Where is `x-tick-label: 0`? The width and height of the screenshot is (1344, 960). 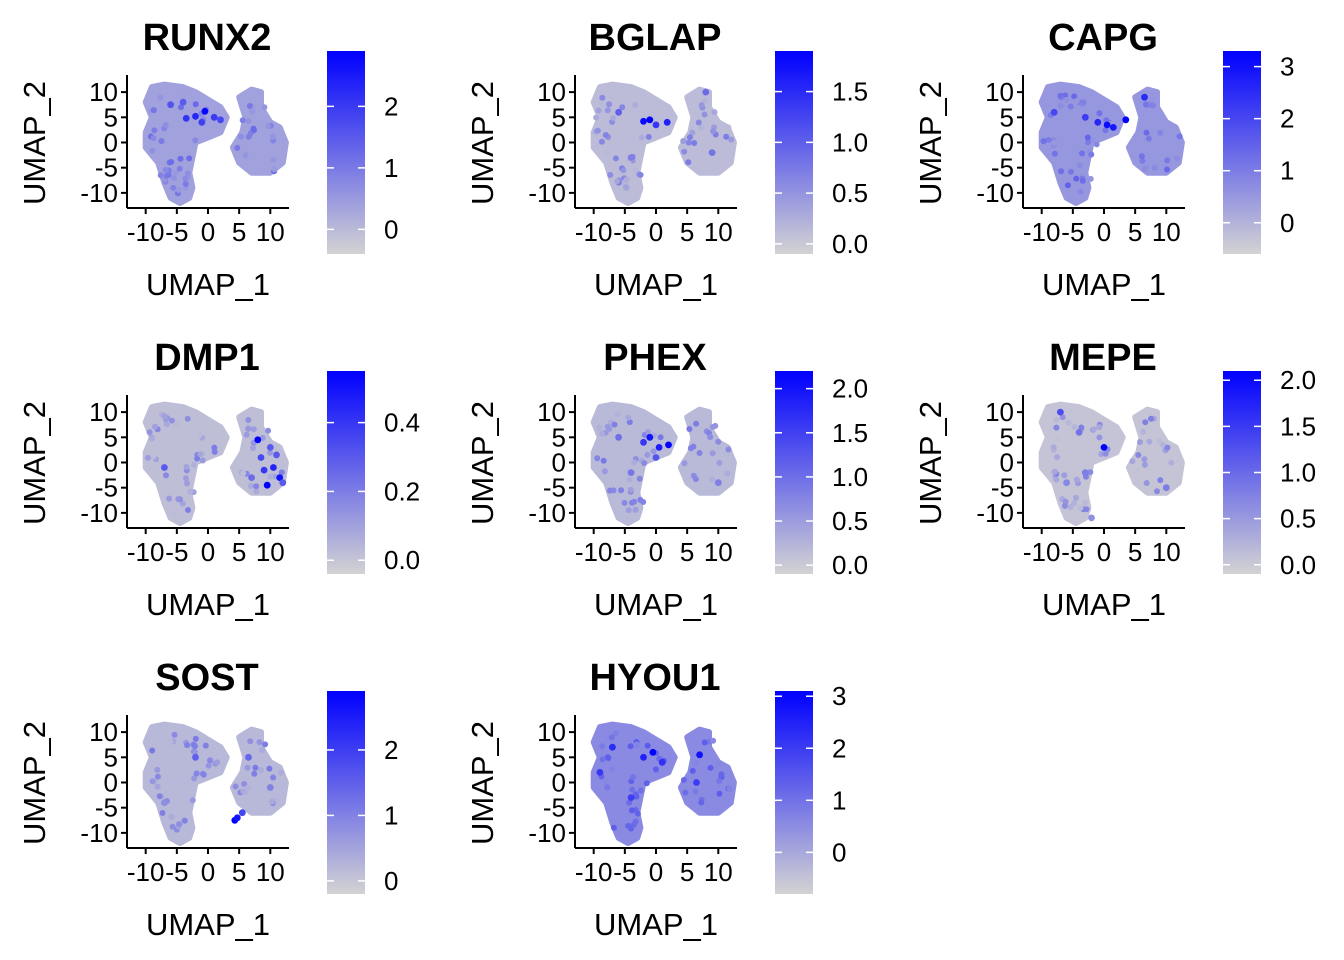 x-tick-label: 0 is located at coordinates (656, 552).